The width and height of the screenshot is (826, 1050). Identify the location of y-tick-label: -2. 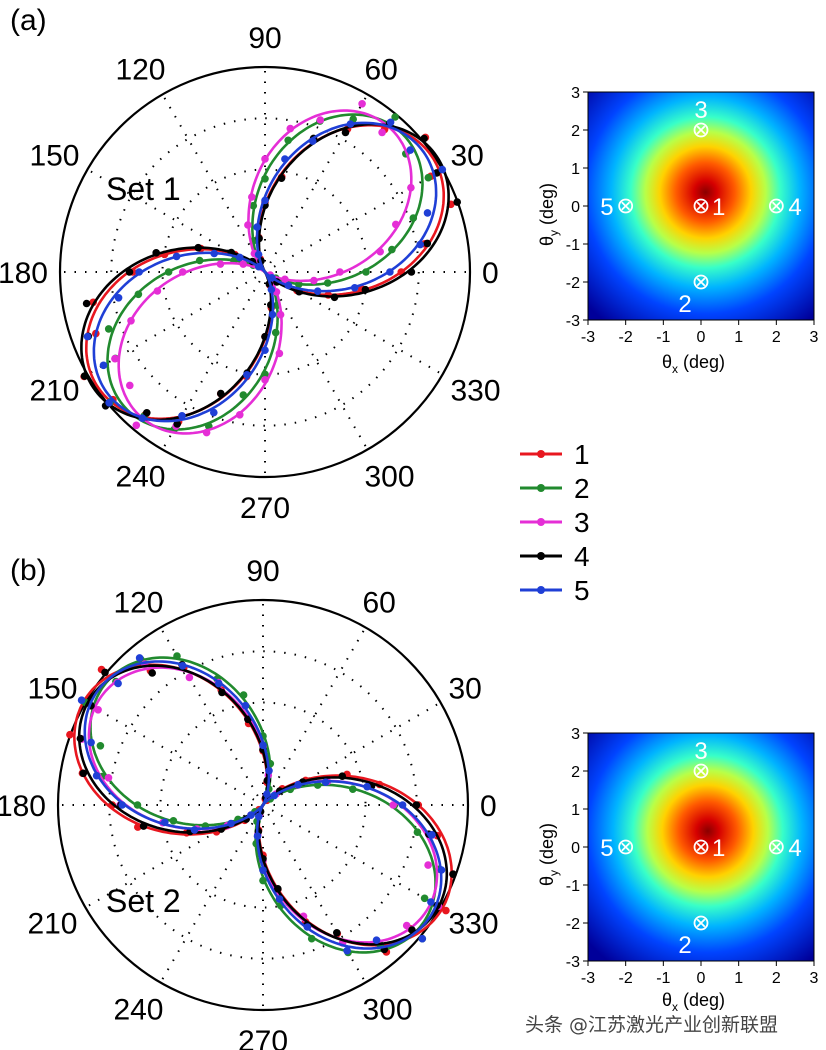
(573, 283).